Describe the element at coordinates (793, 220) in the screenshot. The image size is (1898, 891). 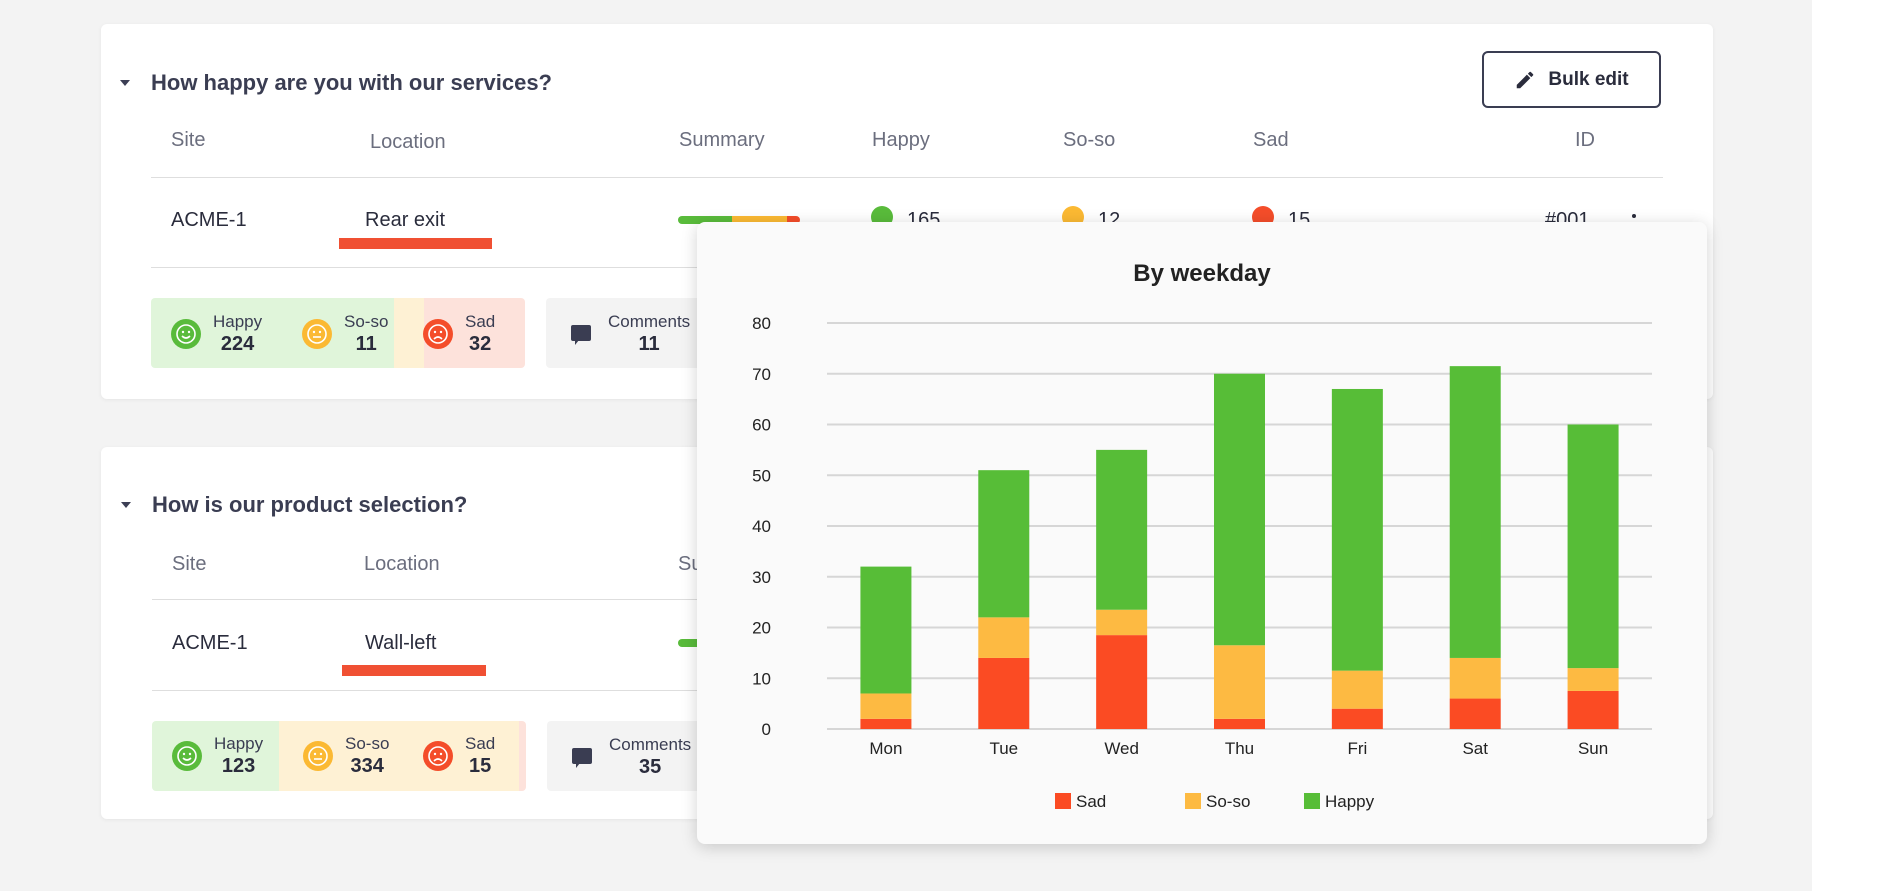
I see `summary-bar-sad` at that location.